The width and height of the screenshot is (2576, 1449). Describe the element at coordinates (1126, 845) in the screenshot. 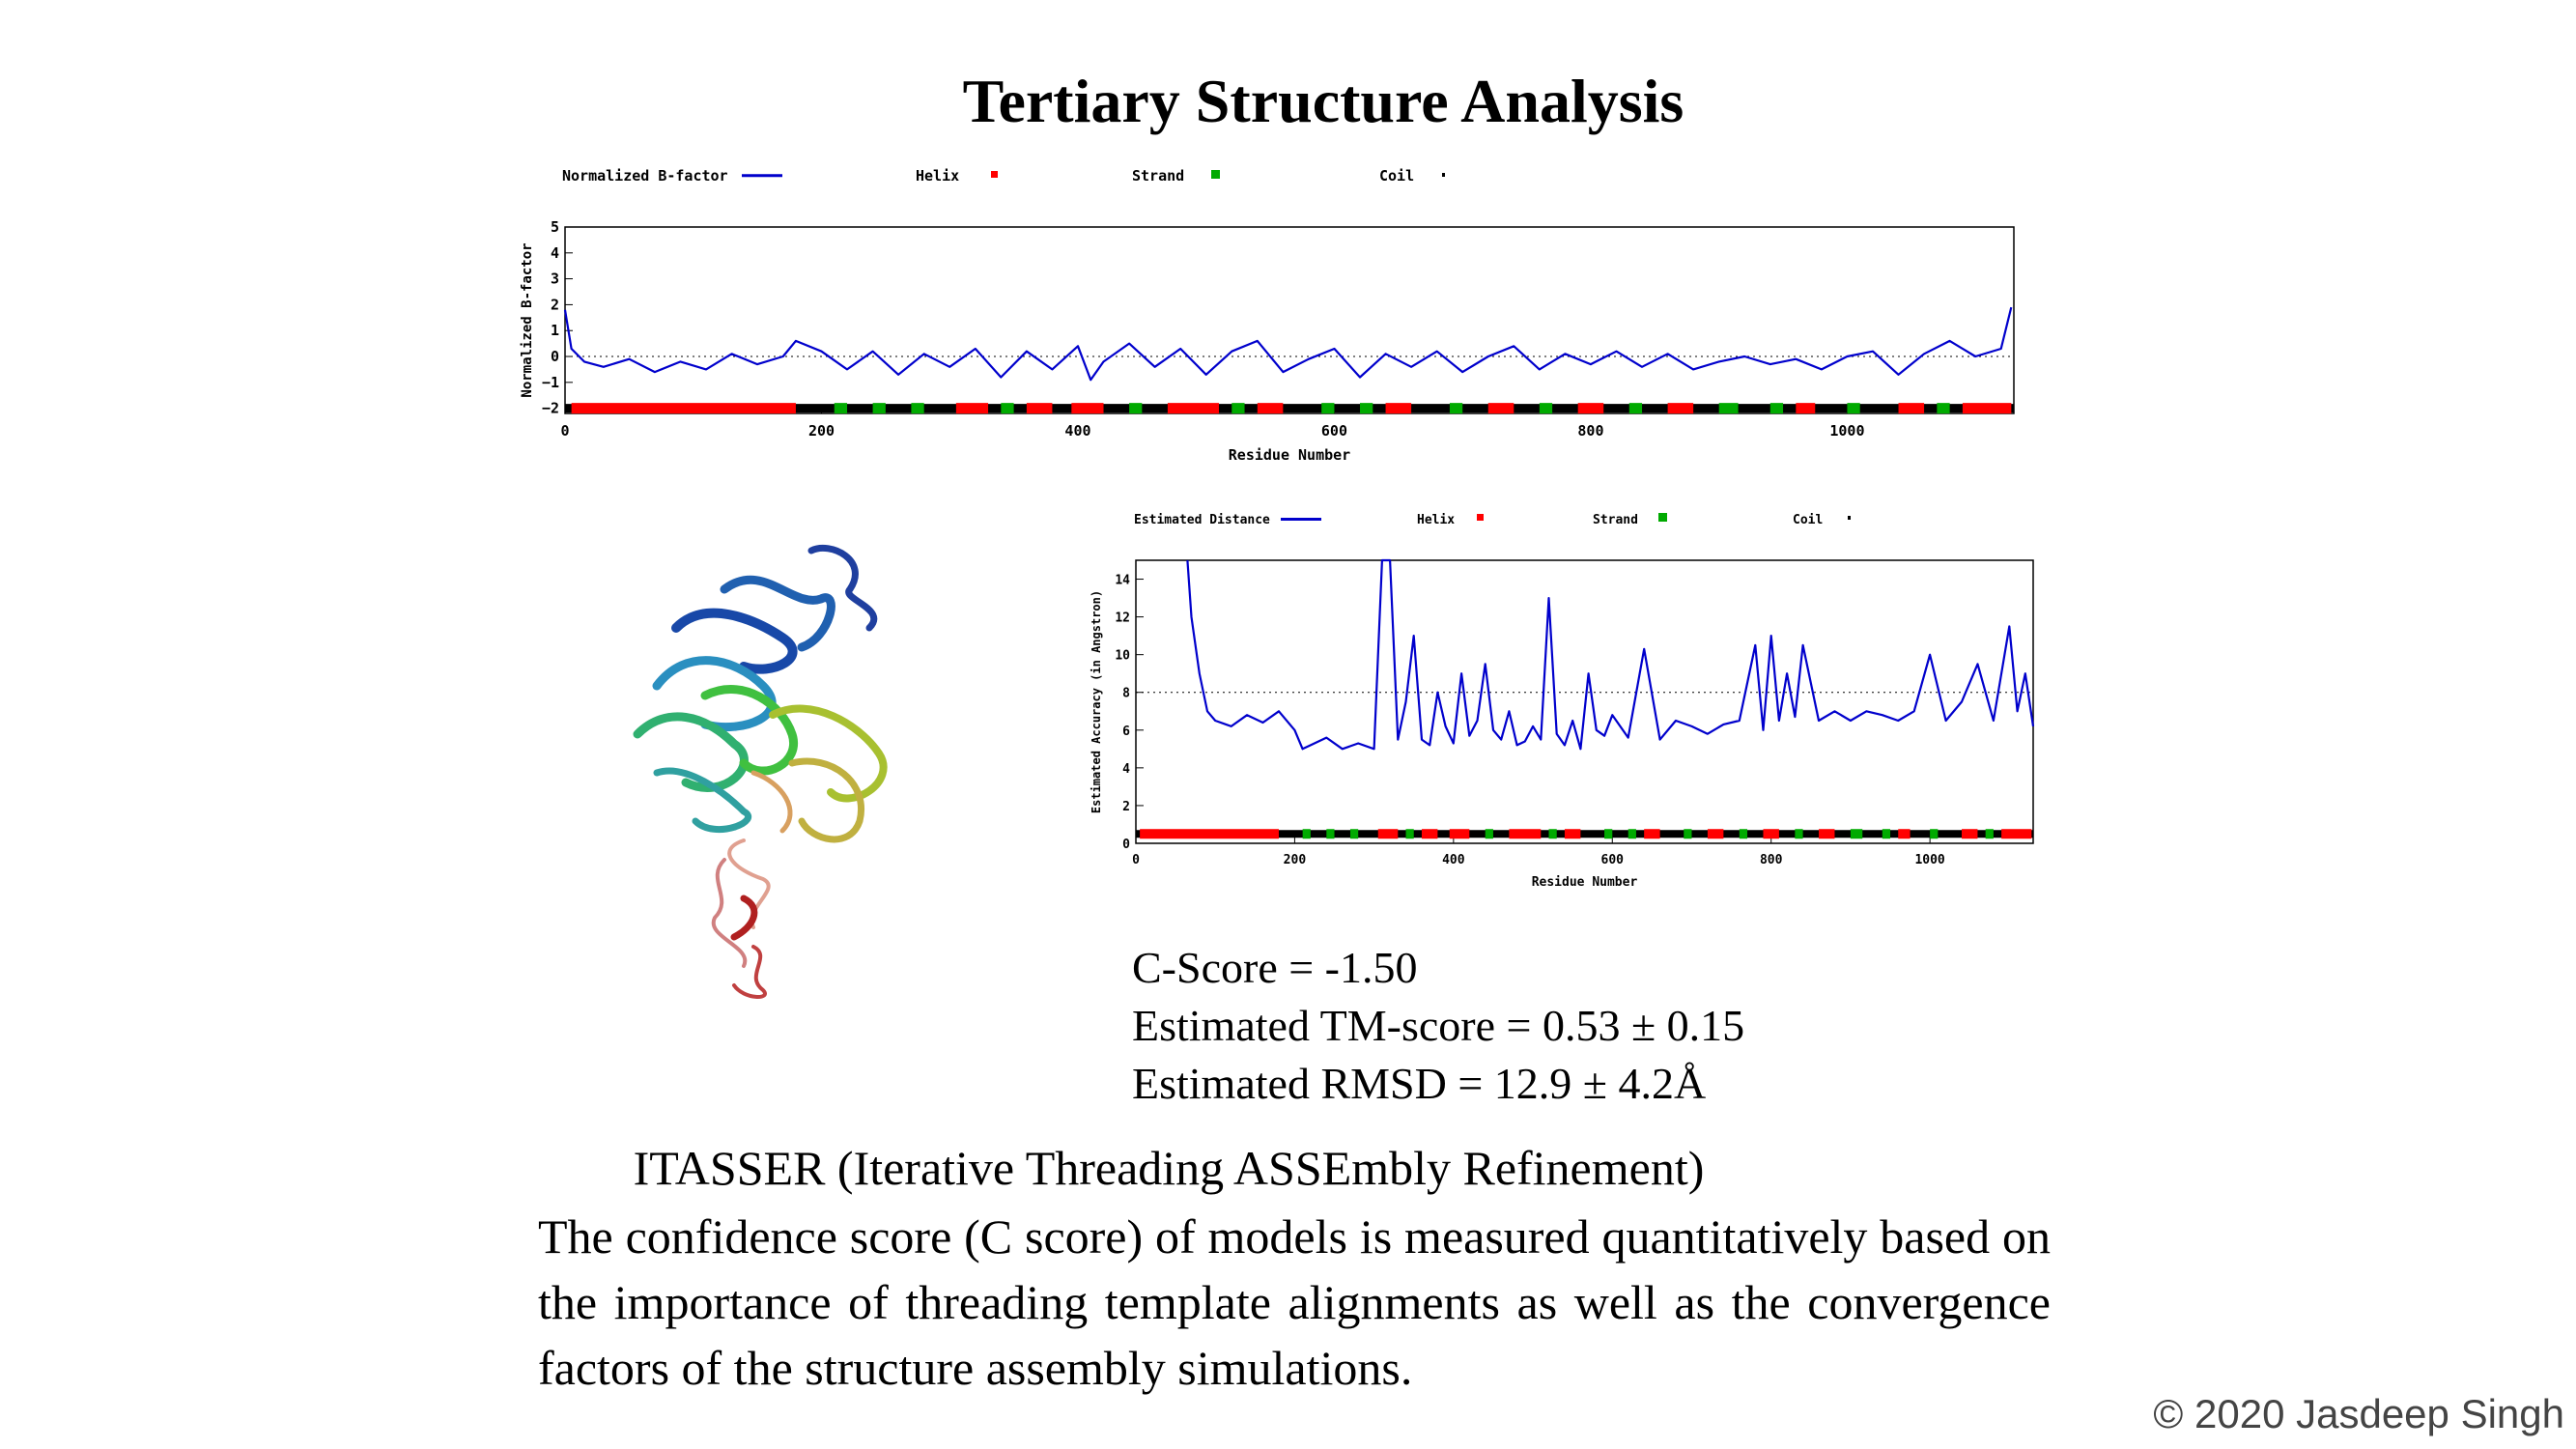

I see `y-tick-label: 0` at that location.